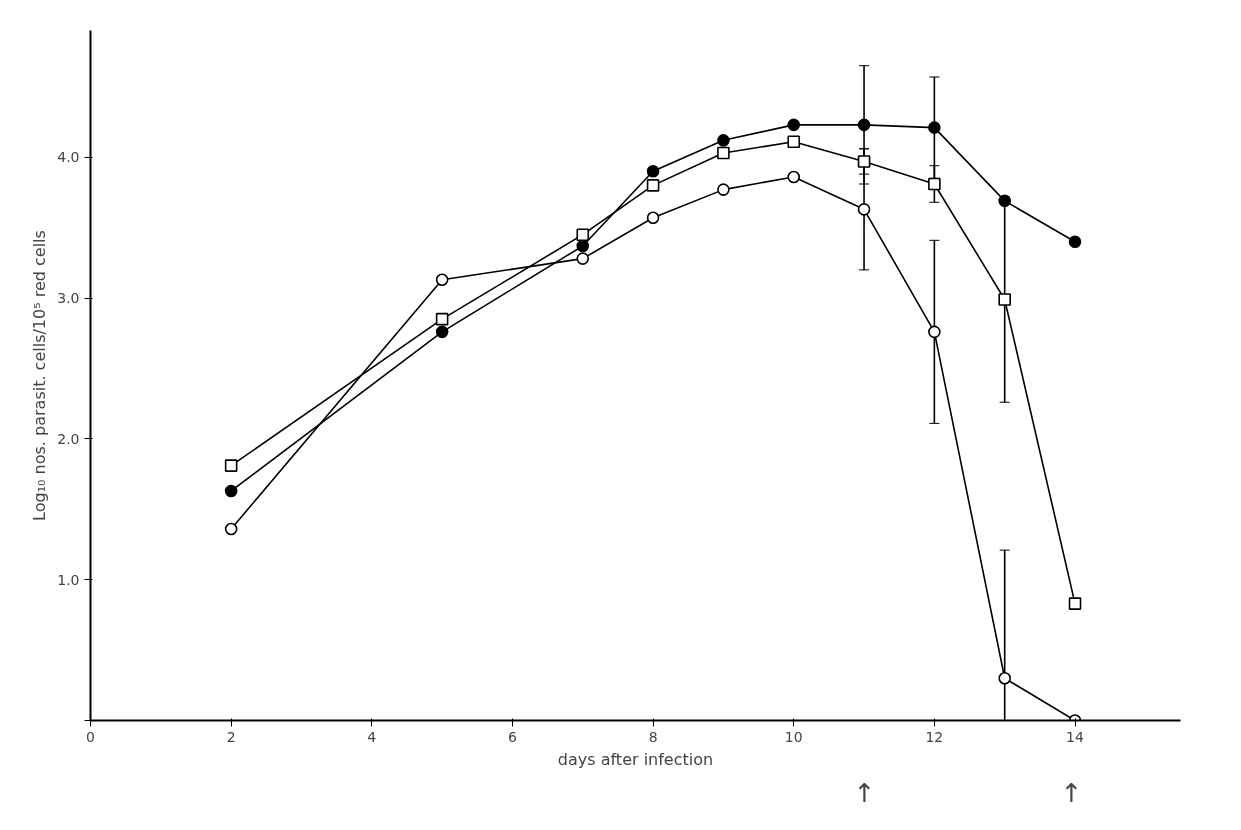  Describe the element at coordinates (90, 736) in the screenshot. I see `x-tick-label: 0` at that location.